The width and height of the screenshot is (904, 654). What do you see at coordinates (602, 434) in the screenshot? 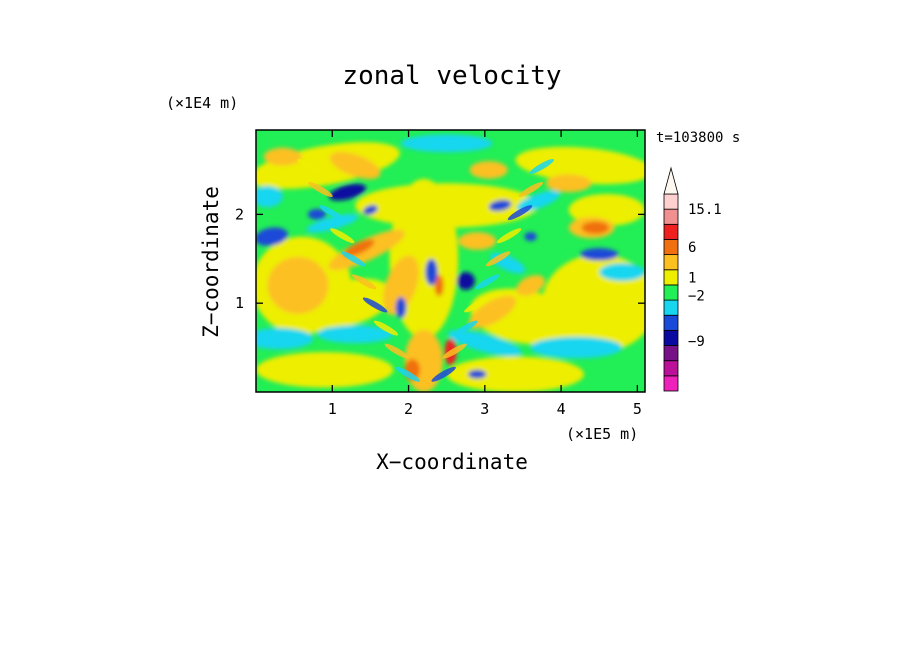
I see `x-units-label: (×1E5 m)` at bounding box center [602, 434].